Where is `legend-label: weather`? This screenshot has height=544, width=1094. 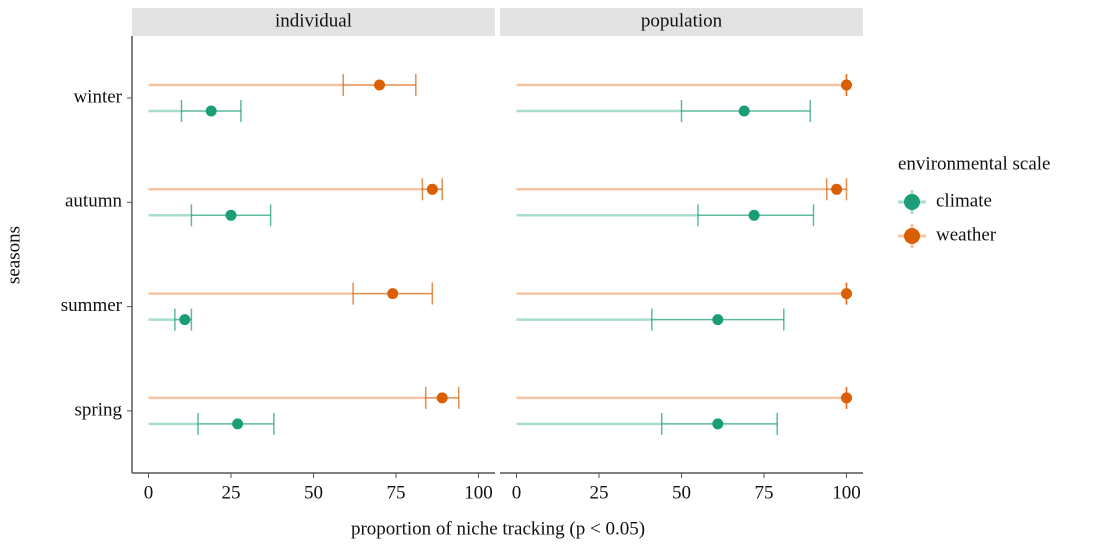
legend-label: weather is located at coordinates (966, 234).